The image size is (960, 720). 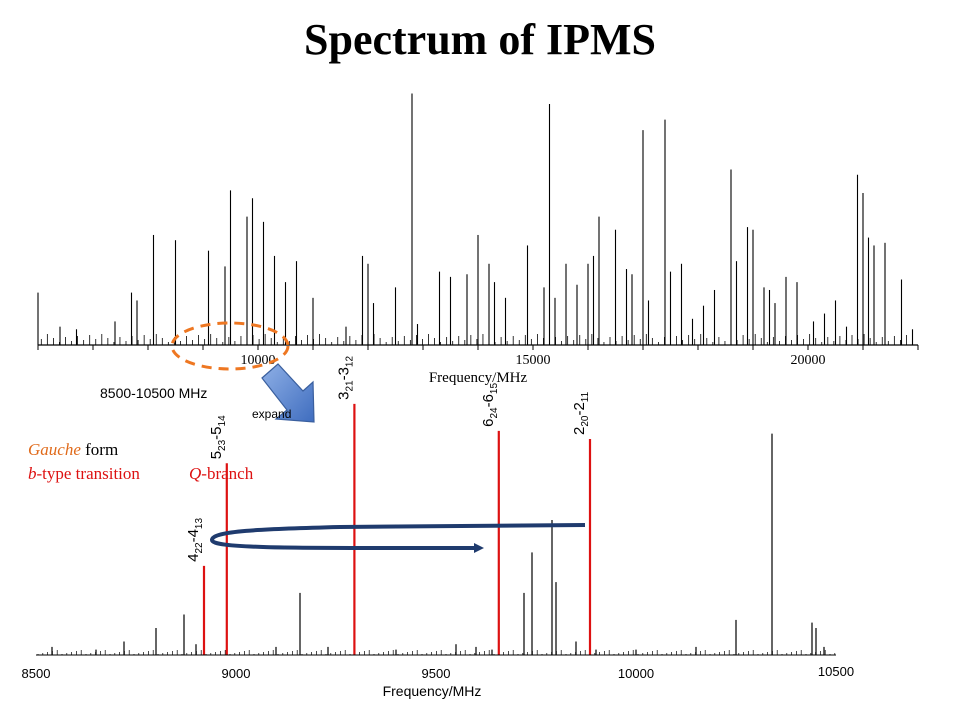 I want to click on q-branch-annotation: Q-branch, so click(x=221, y=473).